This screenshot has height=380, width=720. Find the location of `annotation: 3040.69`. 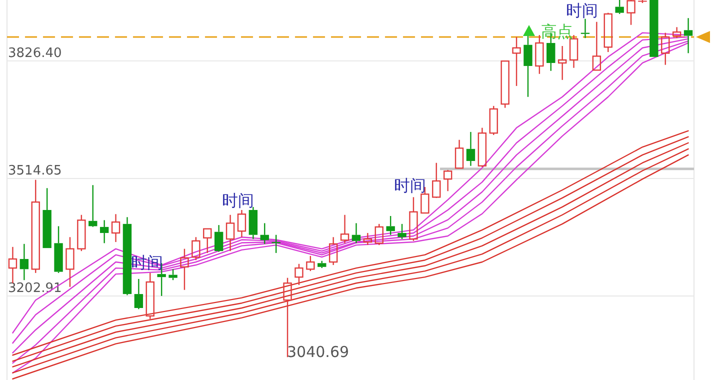

annotation: 3040.69 is located at coordinates (318, 352).